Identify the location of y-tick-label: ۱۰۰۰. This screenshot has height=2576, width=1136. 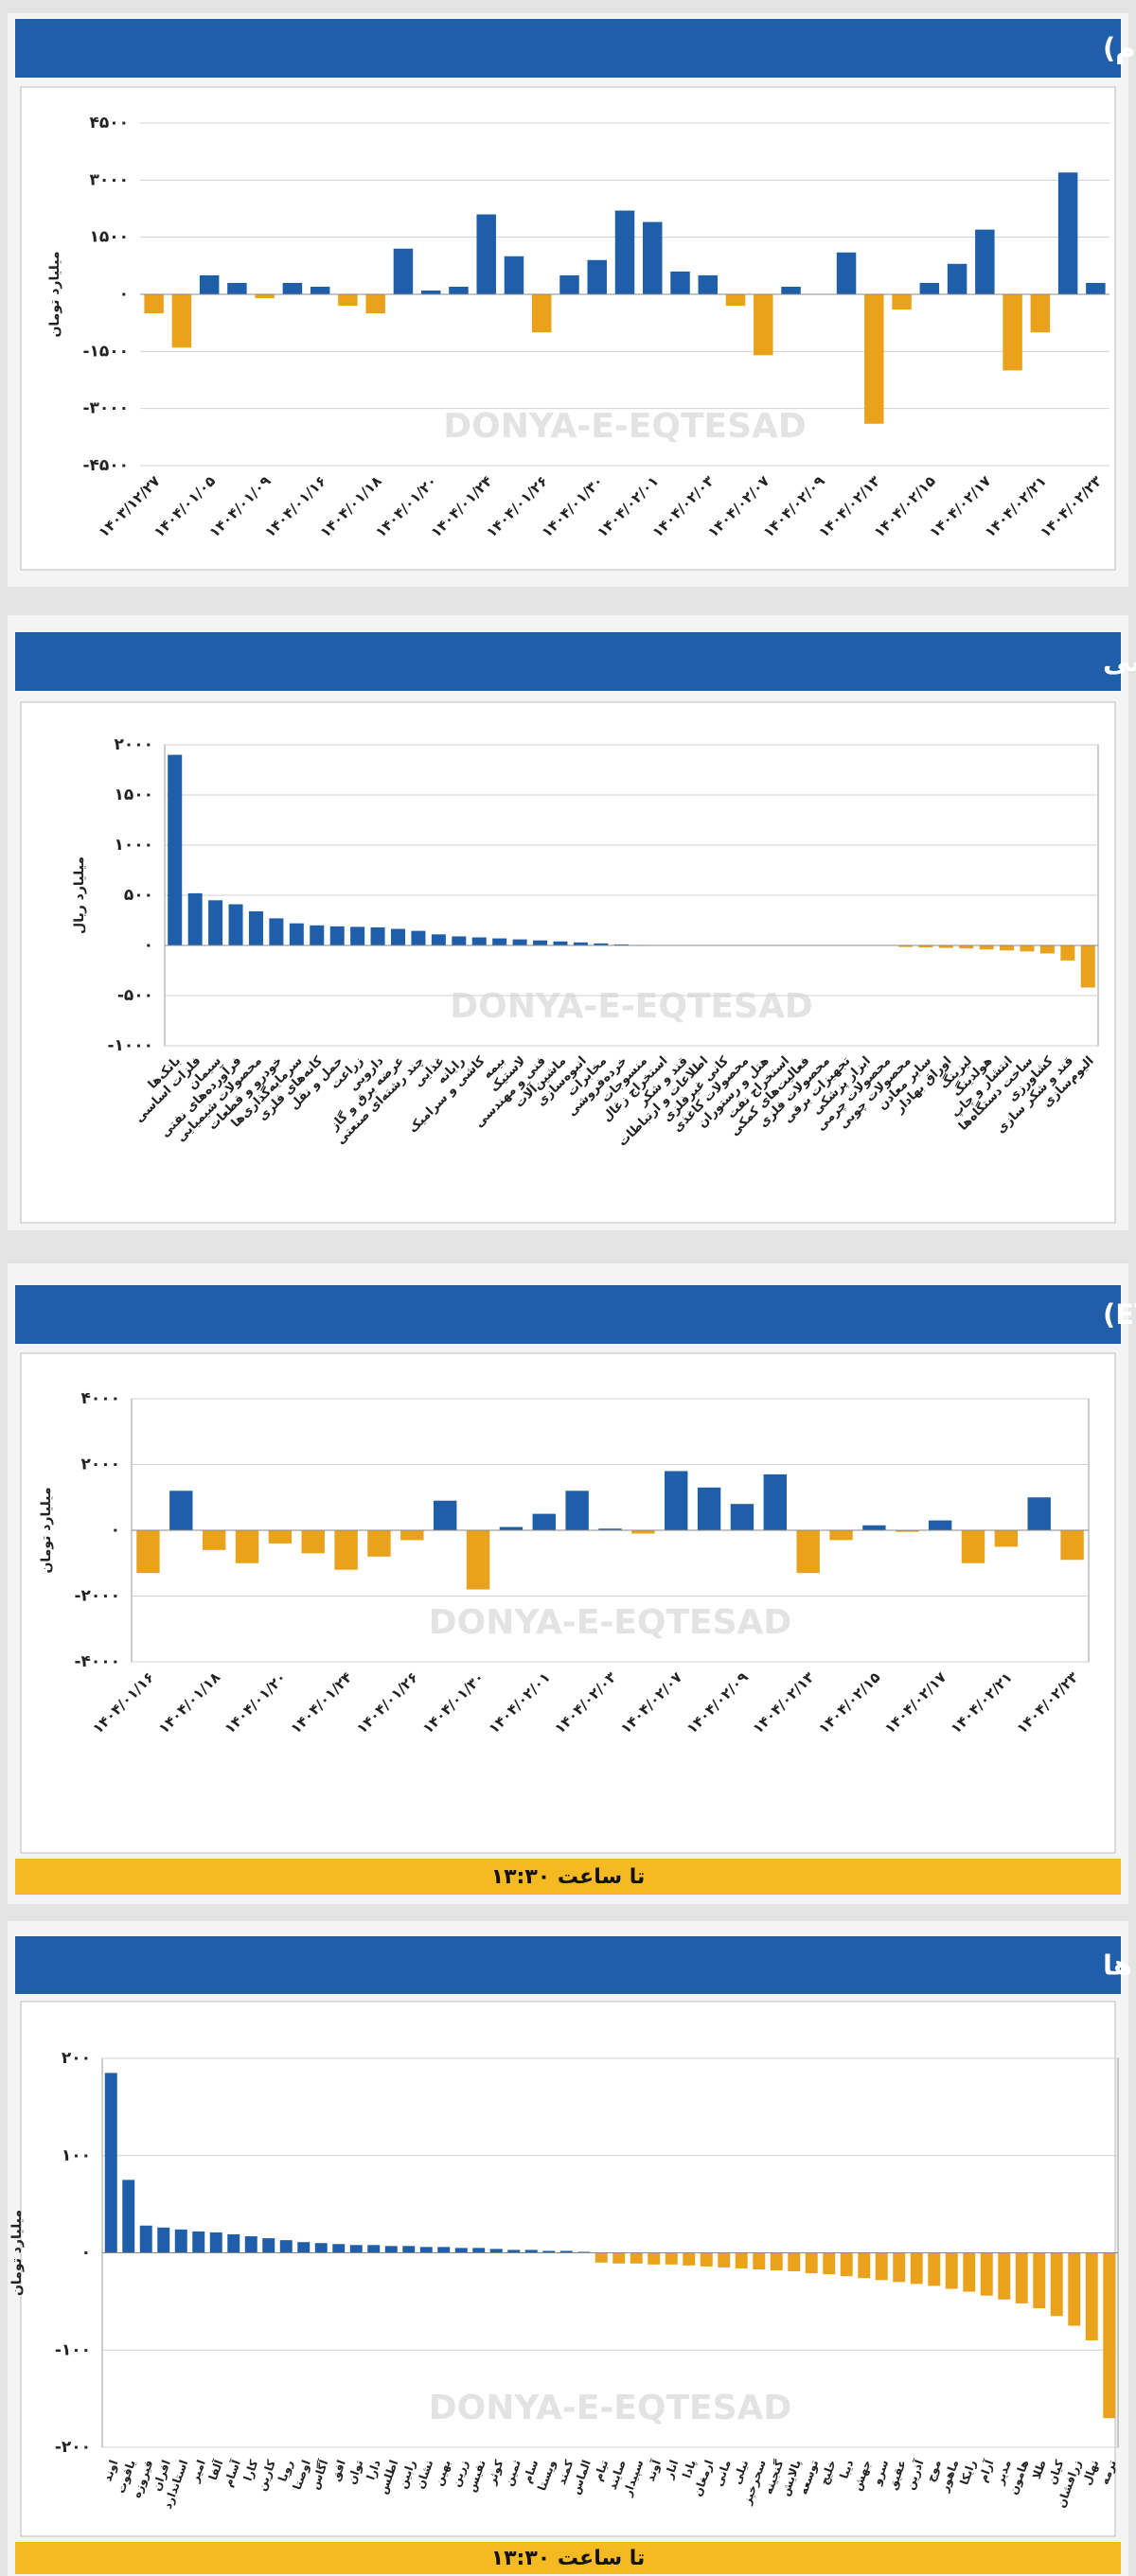
(133, 845).